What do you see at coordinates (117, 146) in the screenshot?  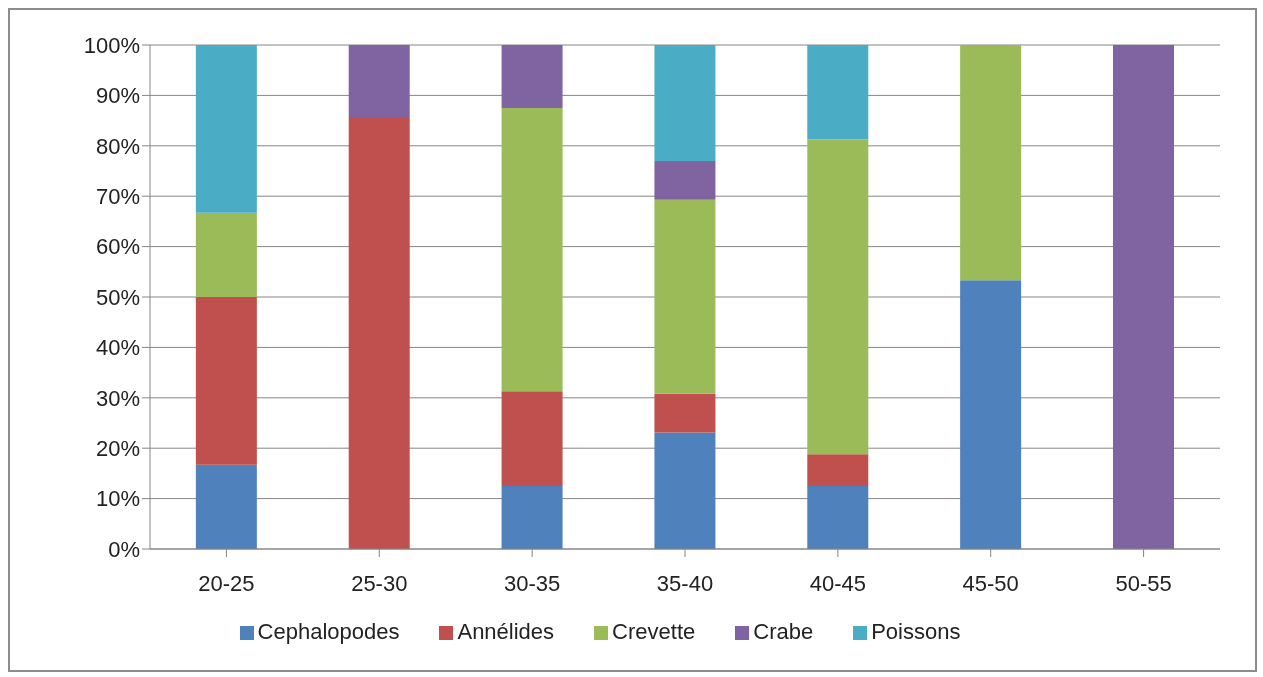 I see `y-tick-label: 80%` at bounding box center [117, 146].